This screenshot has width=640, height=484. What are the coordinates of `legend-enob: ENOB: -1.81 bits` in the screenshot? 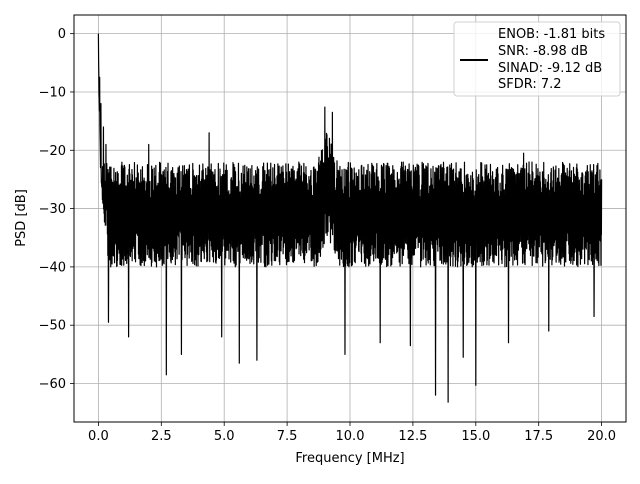 It's located at (551, 34).